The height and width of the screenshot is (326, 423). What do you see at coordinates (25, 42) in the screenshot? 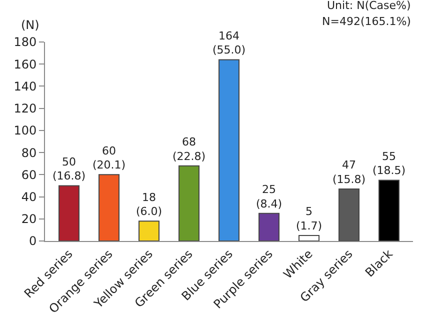
I see `y-tick-label: 180` at bounding box center [25, 42].